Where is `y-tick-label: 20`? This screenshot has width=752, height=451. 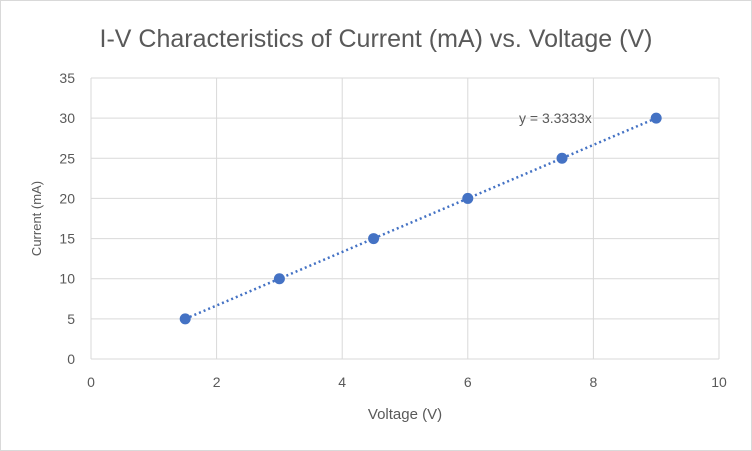 y-tick-label: 20 is located at coordinates (67, 198).